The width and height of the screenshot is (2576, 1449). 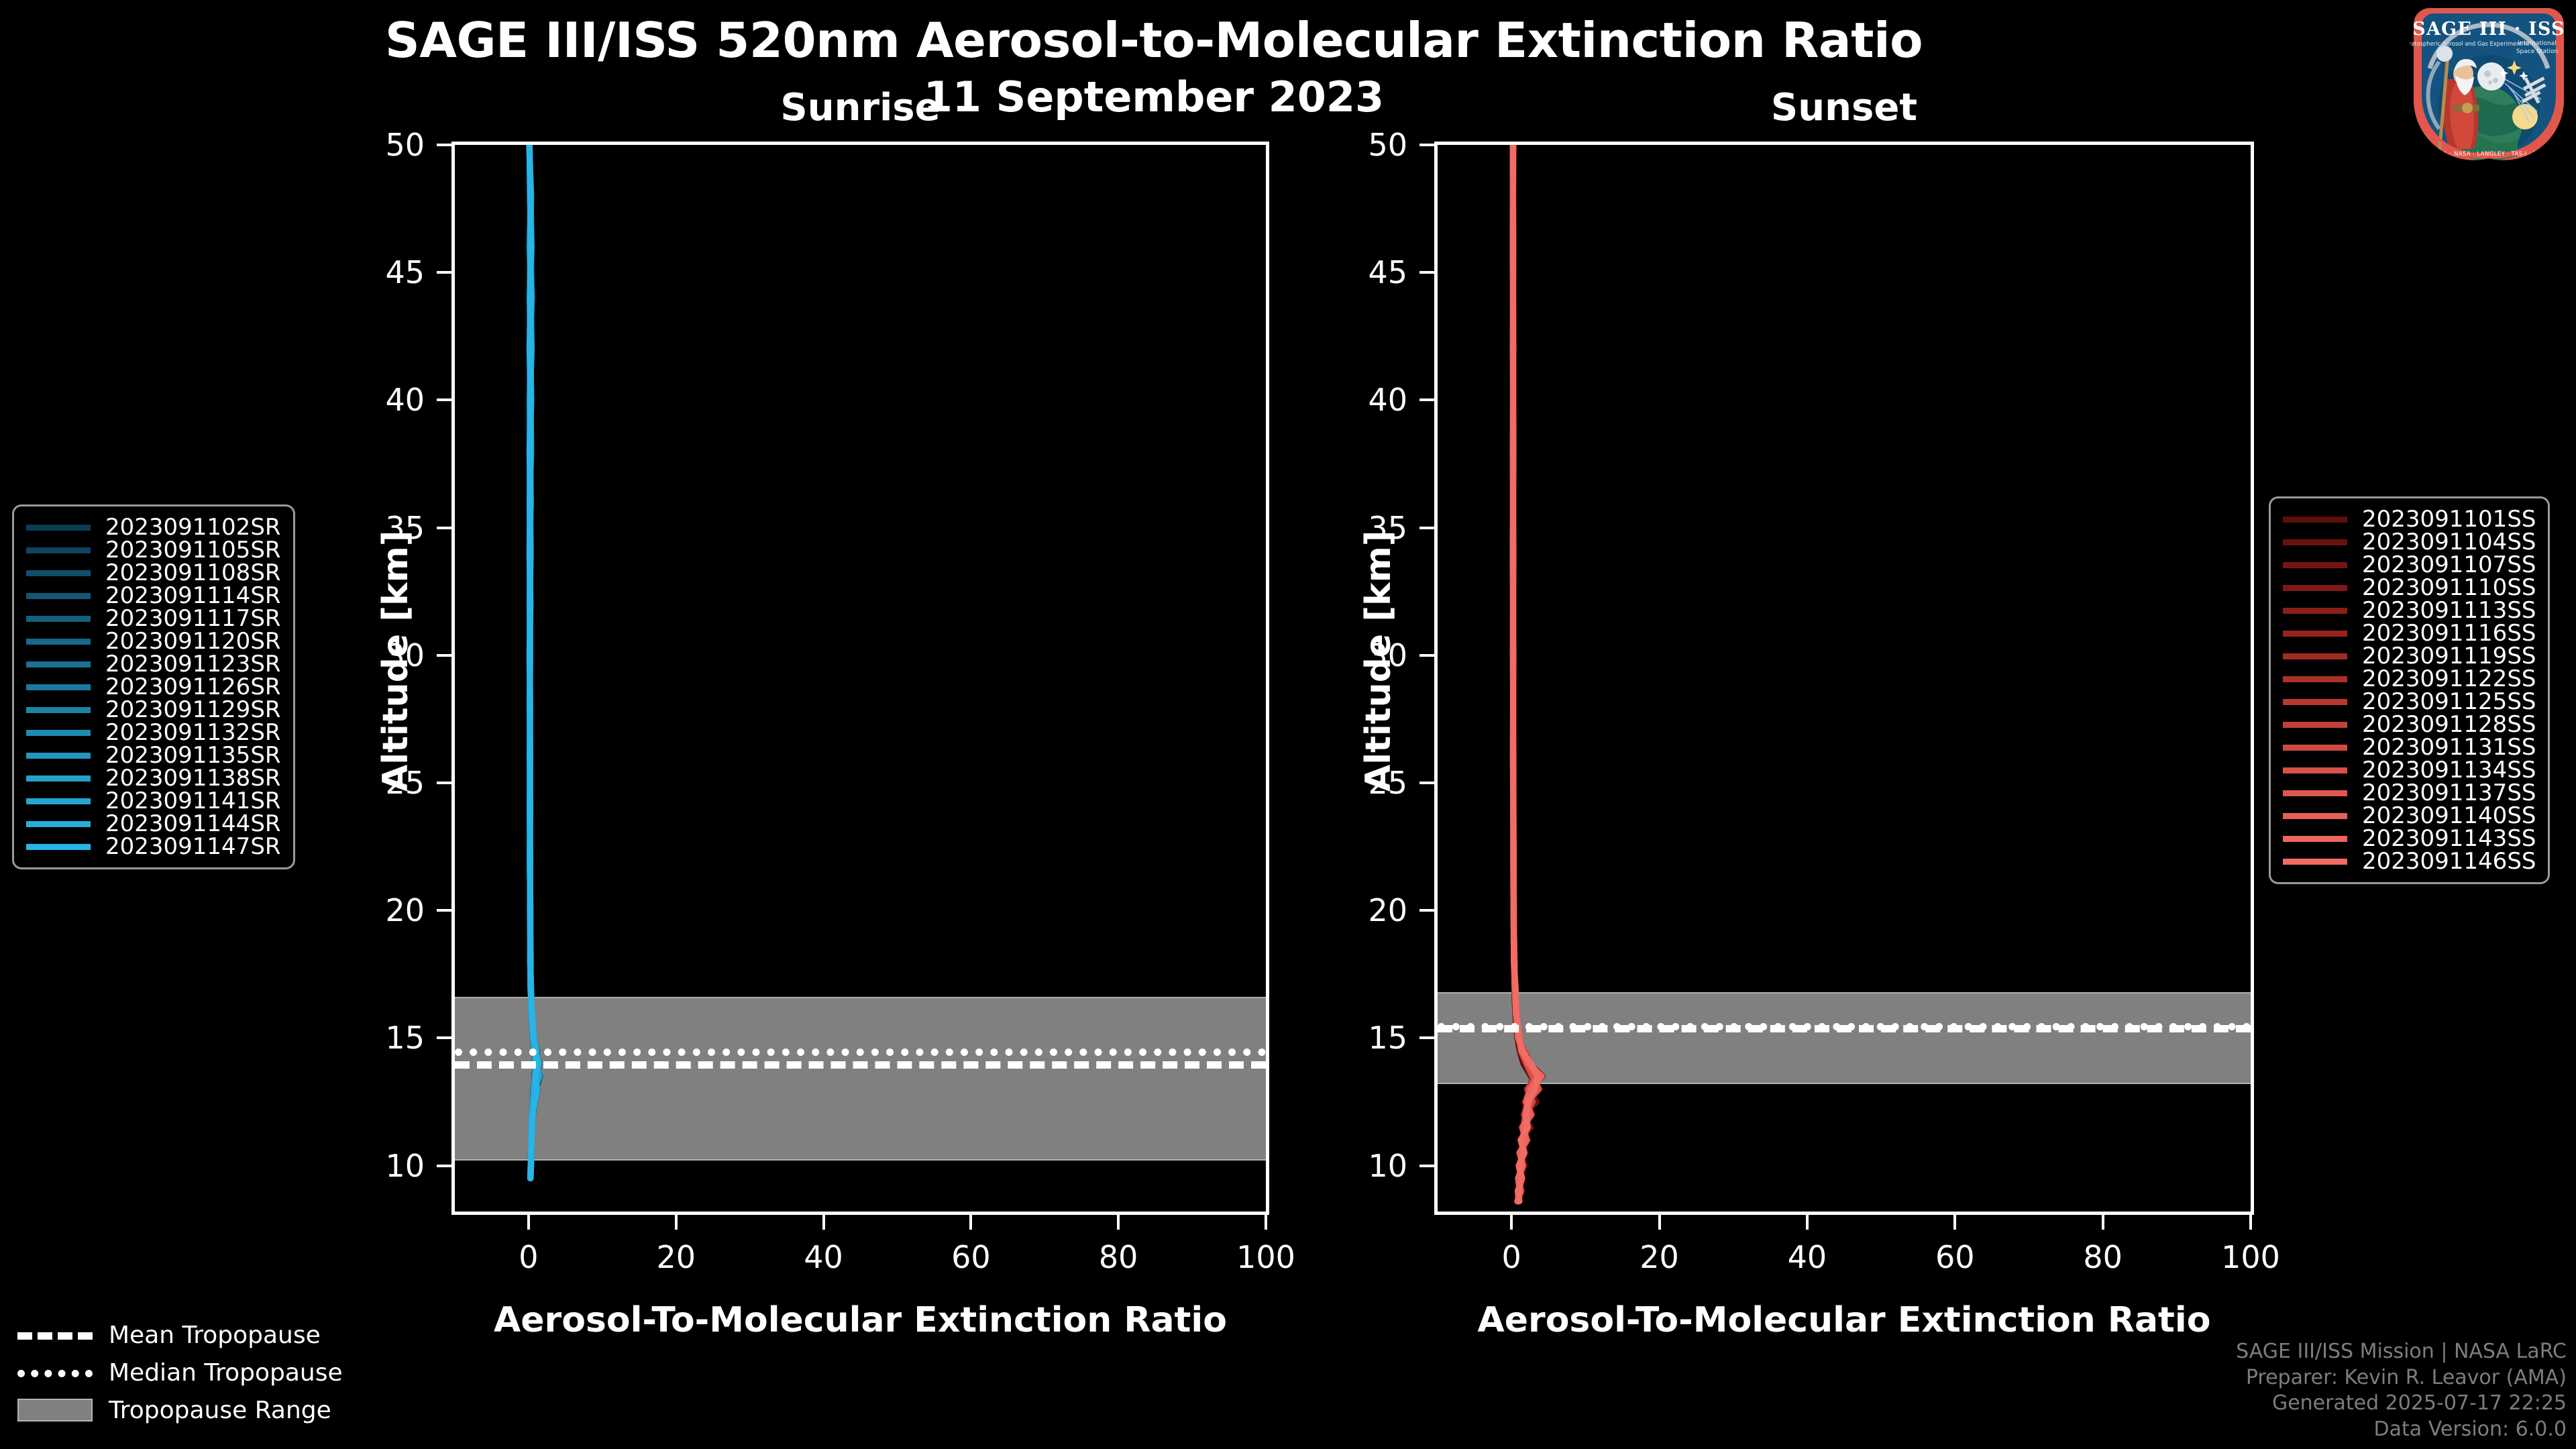 I want to click on credits-line-version: Data Version: 6.0.0, so click(x=2470, y=1429).